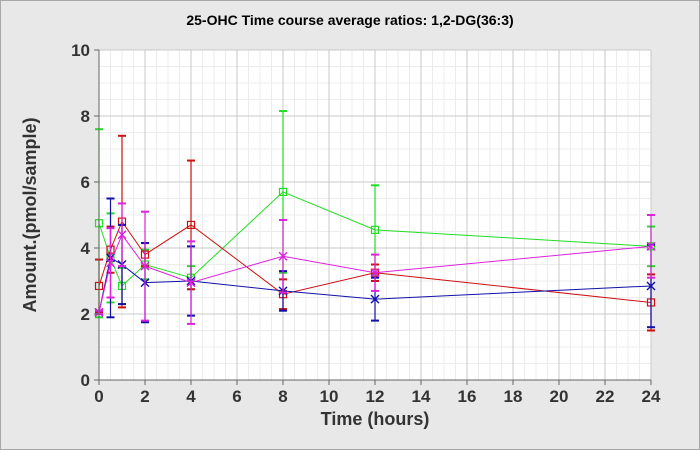 This screenshot has width=700, height=450. Describe the element at coordinates (30, 214) in the screenshot. I see `y-axis-label: Amount.(pmol/sample)` at that location.